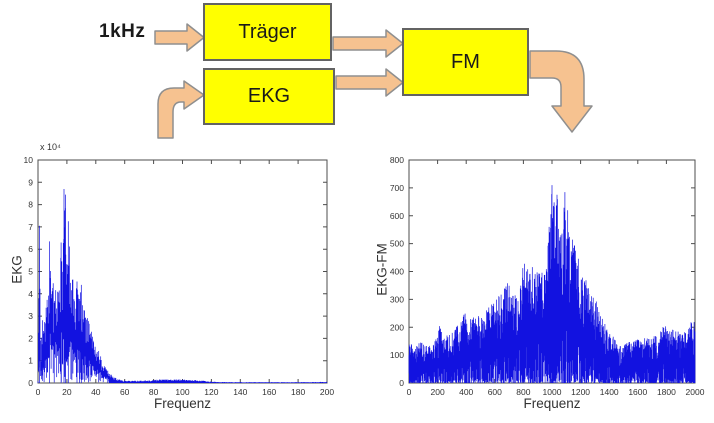  Describe the element at coordinates (369, 82) in the screenshot. I see `ekg-to-fm-arrow` at that location.